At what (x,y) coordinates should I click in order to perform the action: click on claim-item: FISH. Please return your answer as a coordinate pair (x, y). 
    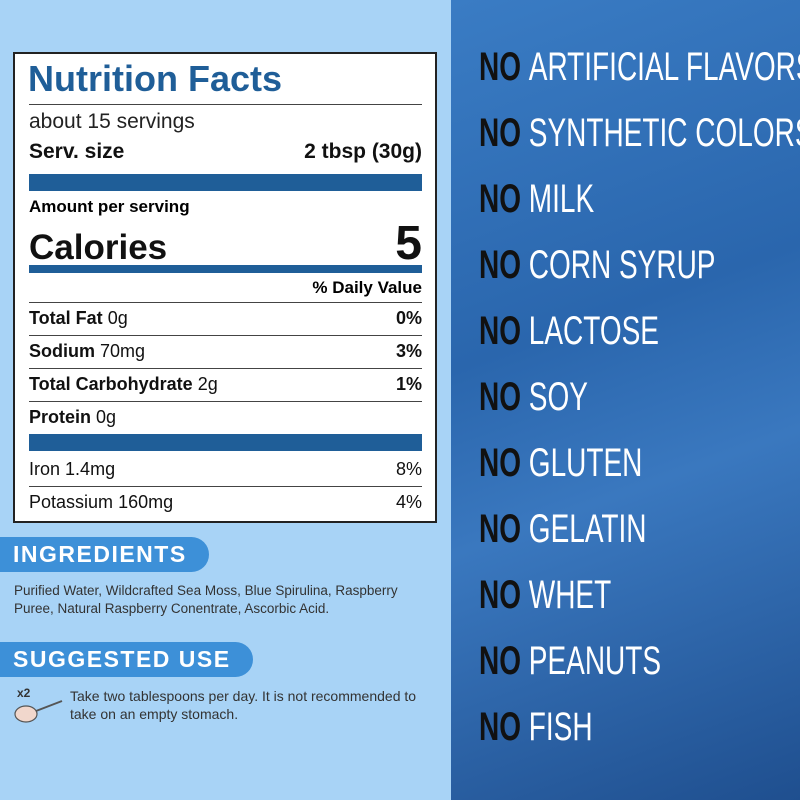
    Looking at the image, I should click on (560, 727).